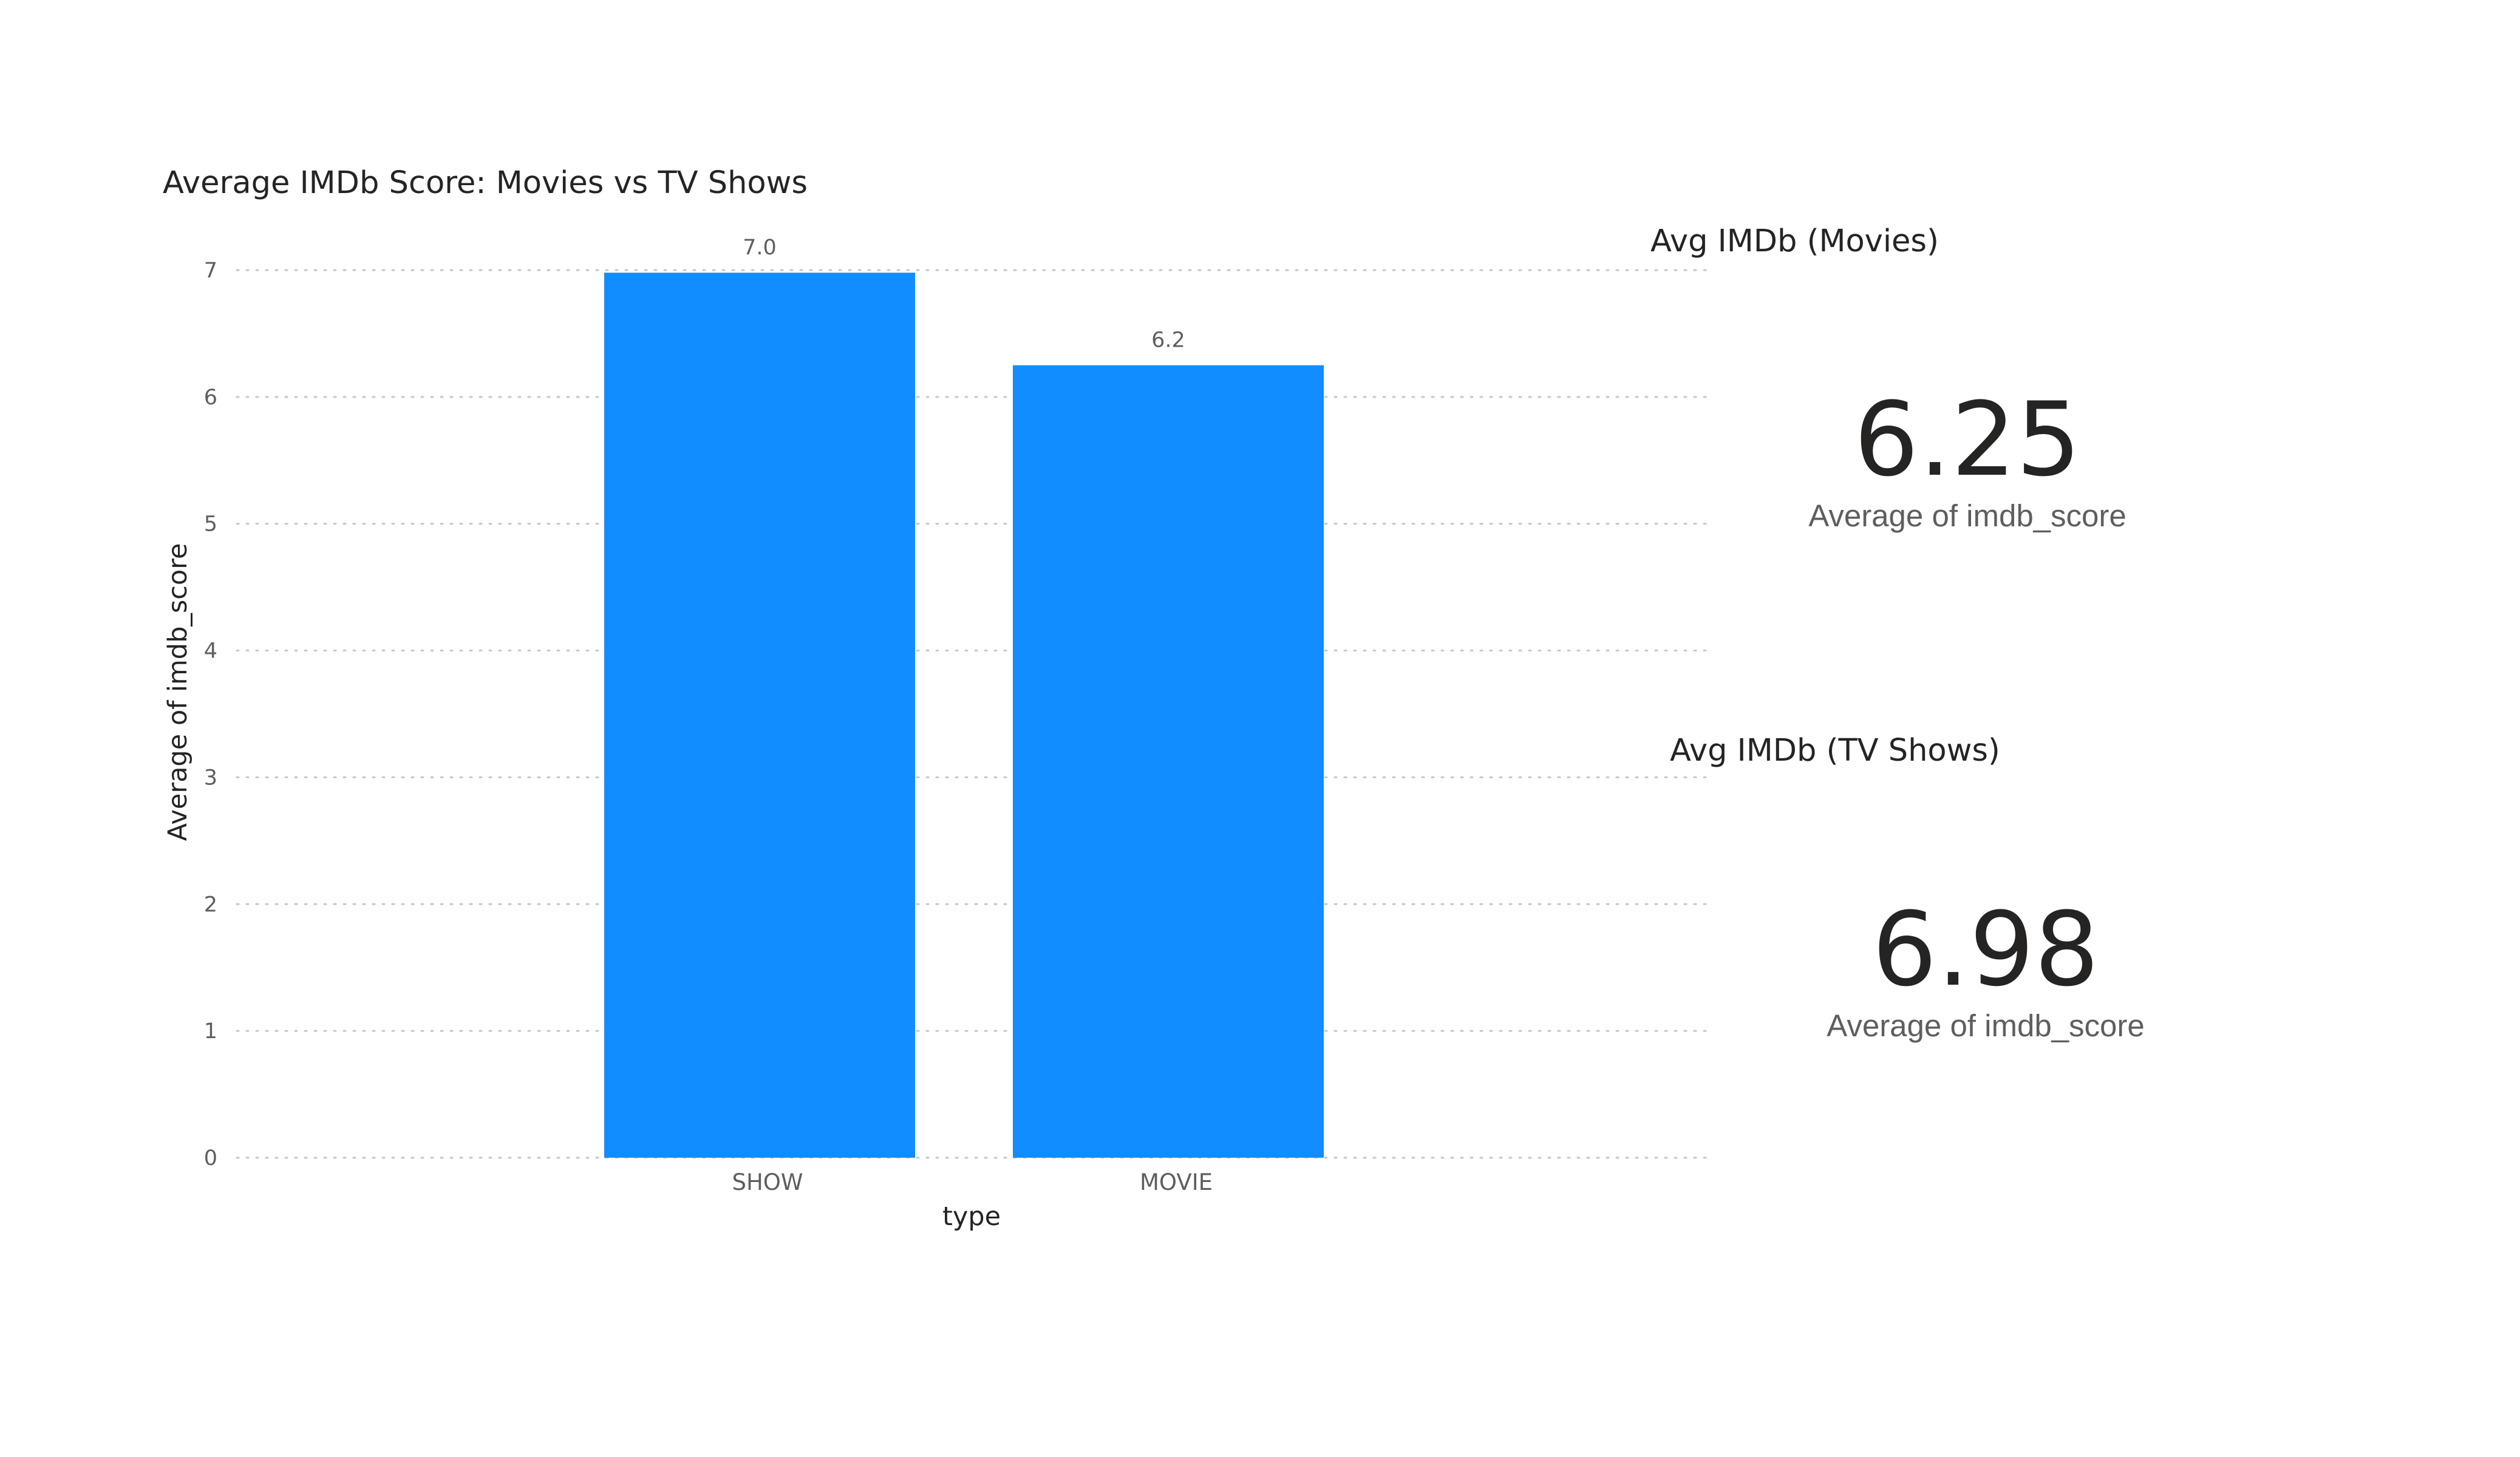 Image resolution: width=2520 pixels, height=1457 pixels. What do you see at coordinates (210, 397) in the screenshot?
I see `y-tick-label: 6` at bounding box center [210, 397].